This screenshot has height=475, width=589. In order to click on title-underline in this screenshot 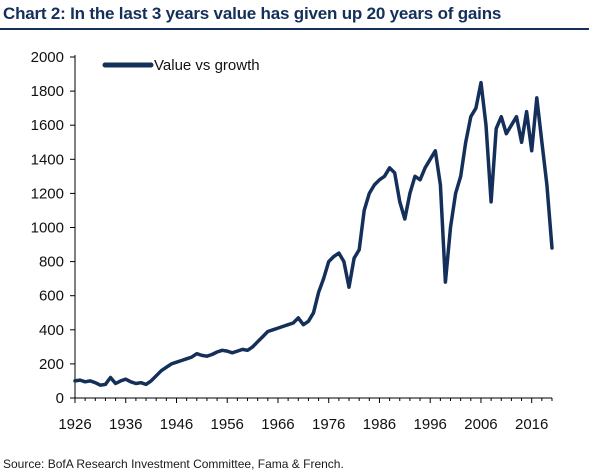, I will do `click(294, 29)`.